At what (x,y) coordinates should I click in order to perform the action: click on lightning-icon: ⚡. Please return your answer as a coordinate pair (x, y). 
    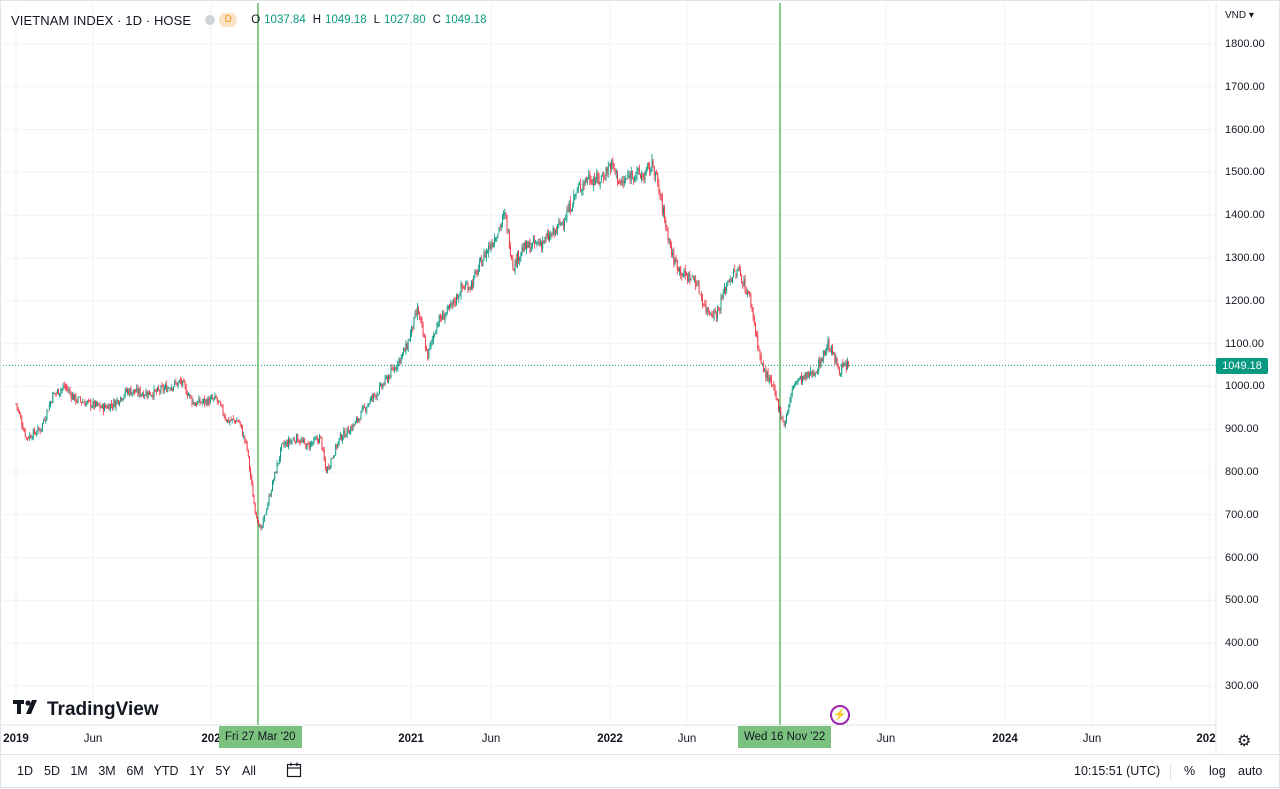
    Looking at the image, I should click on (840, 715).